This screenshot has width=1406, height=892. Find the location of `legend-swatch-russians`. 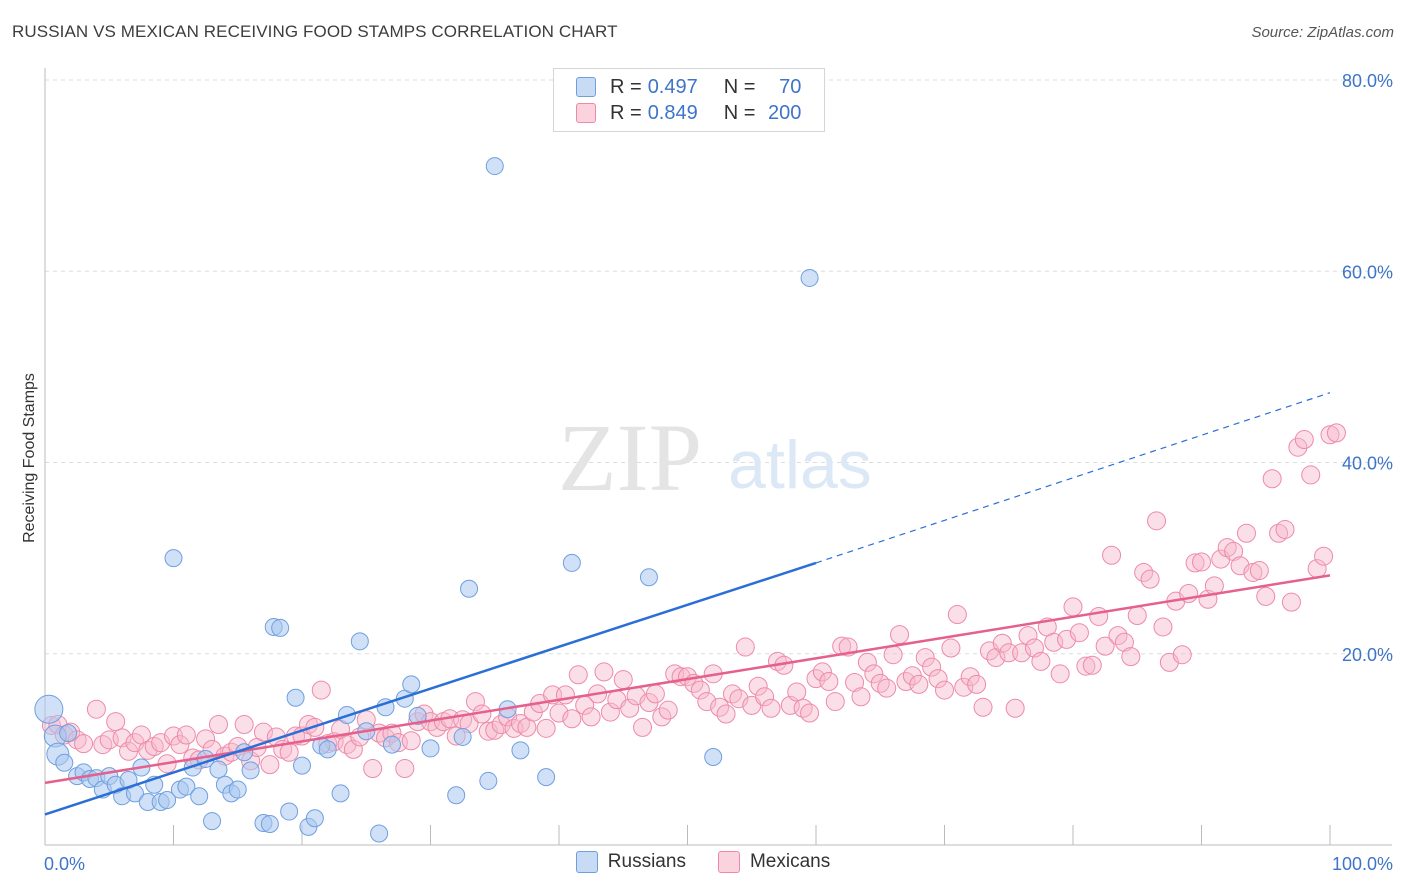

legend-swatch-russians is located at coordinates (586, 87).